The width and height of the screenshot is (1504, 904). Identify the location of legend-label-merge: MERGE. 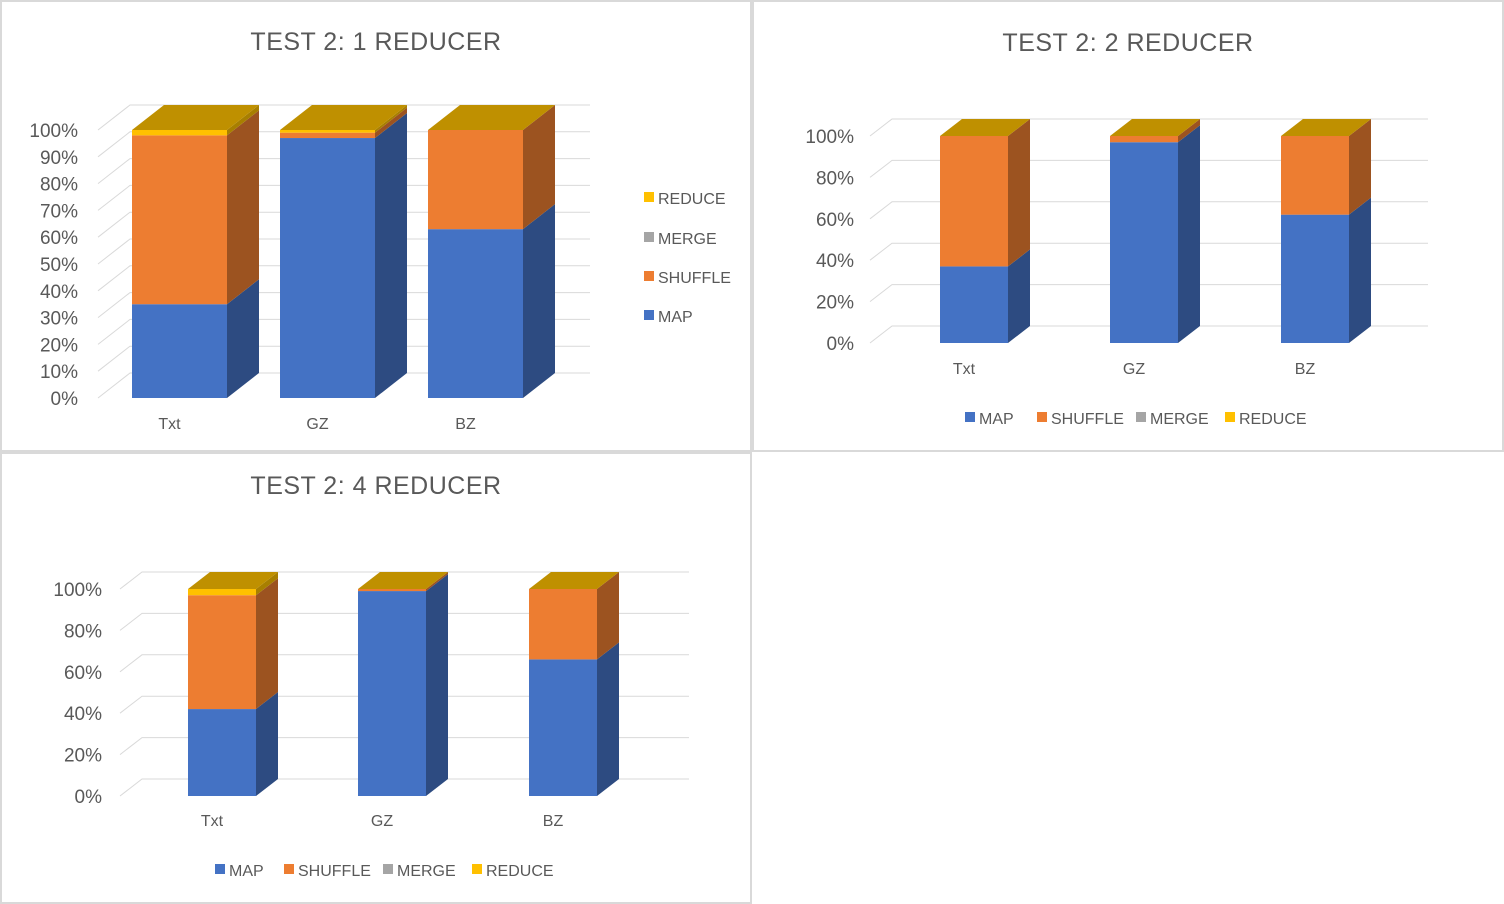
(687, 239).